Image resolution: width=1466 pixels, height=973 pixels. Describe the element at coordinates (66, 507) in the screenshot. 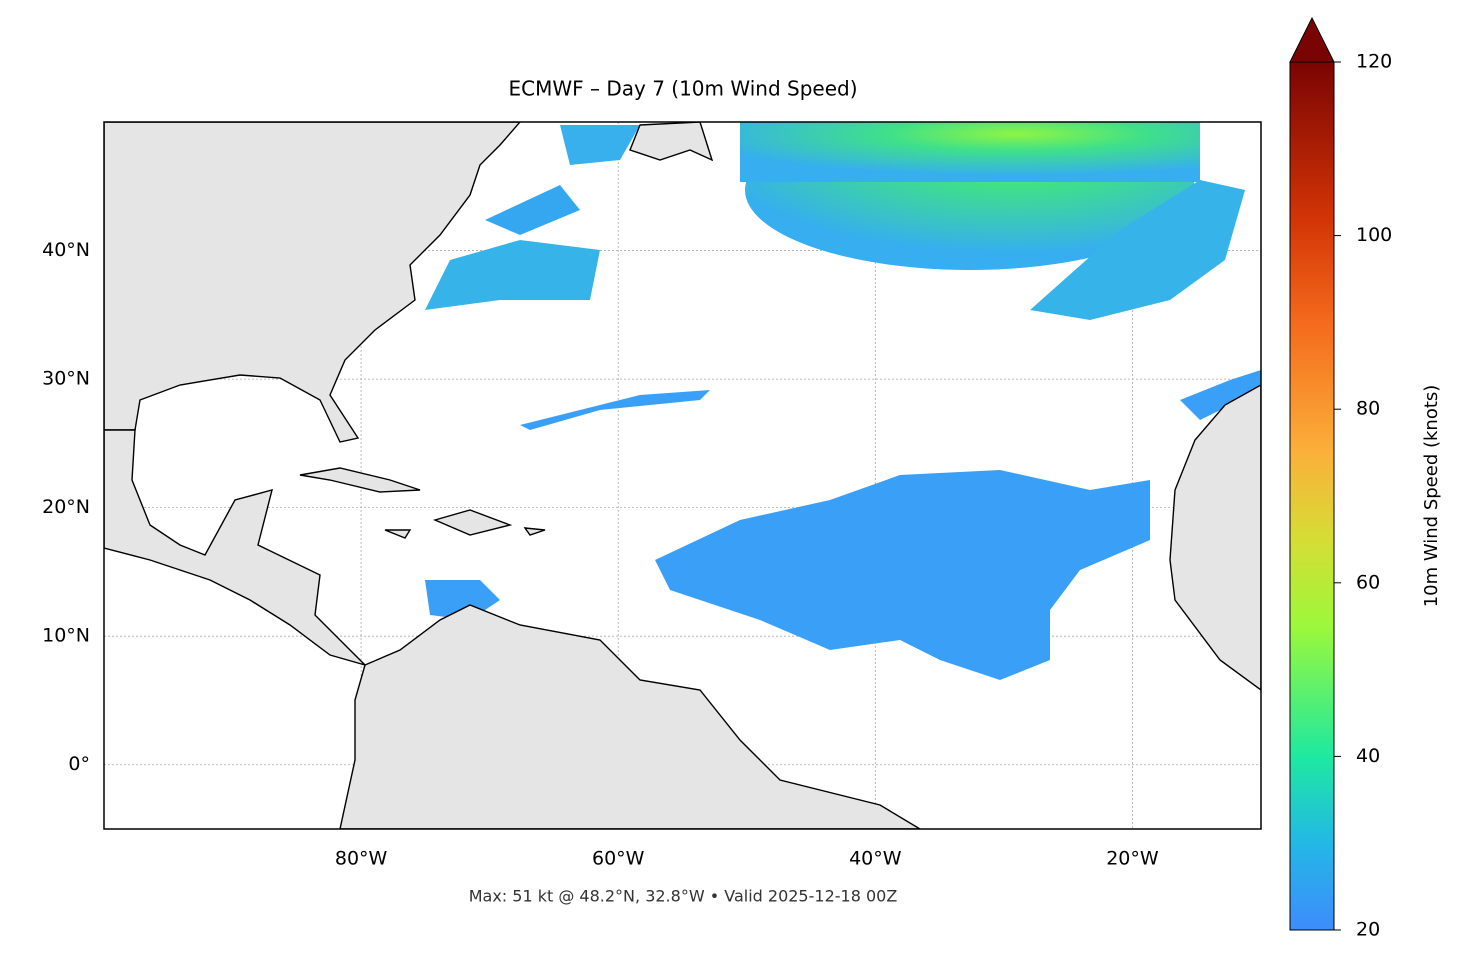

I see `y-tick-label: 20°N` at that location.